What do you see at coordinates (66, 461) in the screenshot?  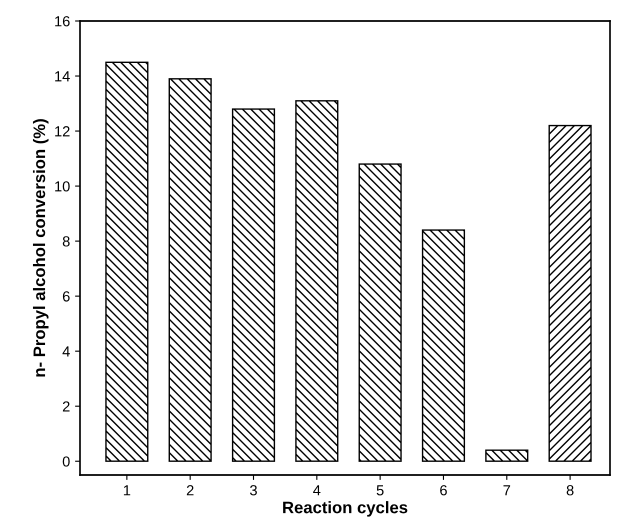 I see `y-tick-label: 0` at bounding box center [66, 461].